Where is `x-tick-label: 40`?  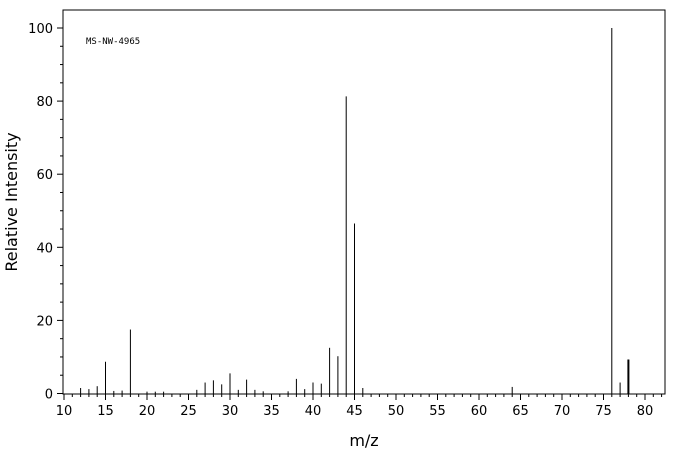
x-tick-label: 40 is located at coordinates (313, 411).